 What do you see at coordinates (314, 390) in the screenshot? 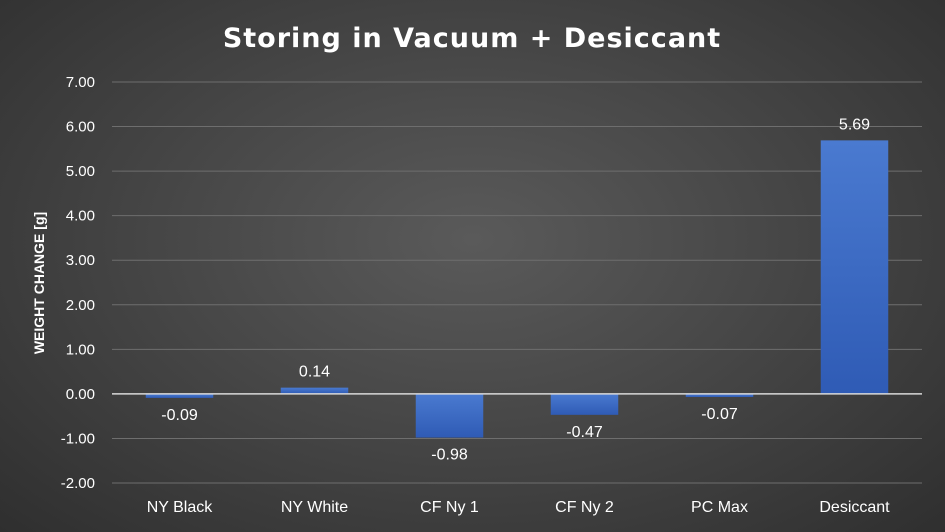
I see `bar-ny-white` at bounding box center [314, 390].